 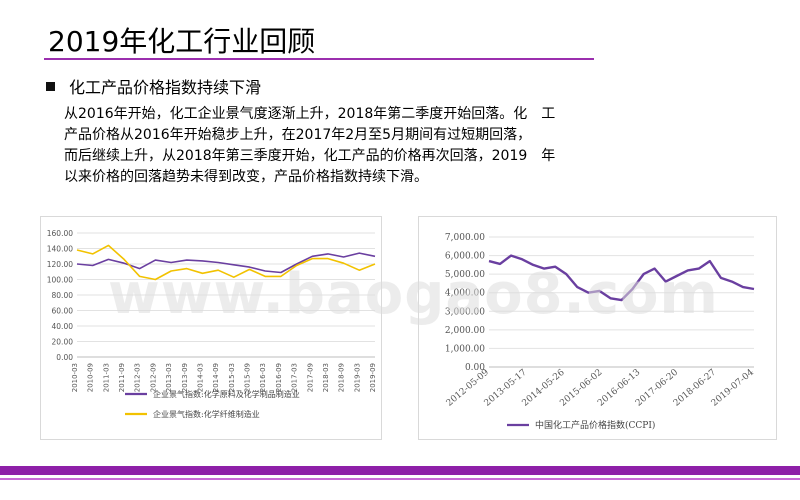 What do you see at coordinates (63, 342) in the screenshot?
I see `y-tick-label: 20.00` at bounding box center [63, 342].